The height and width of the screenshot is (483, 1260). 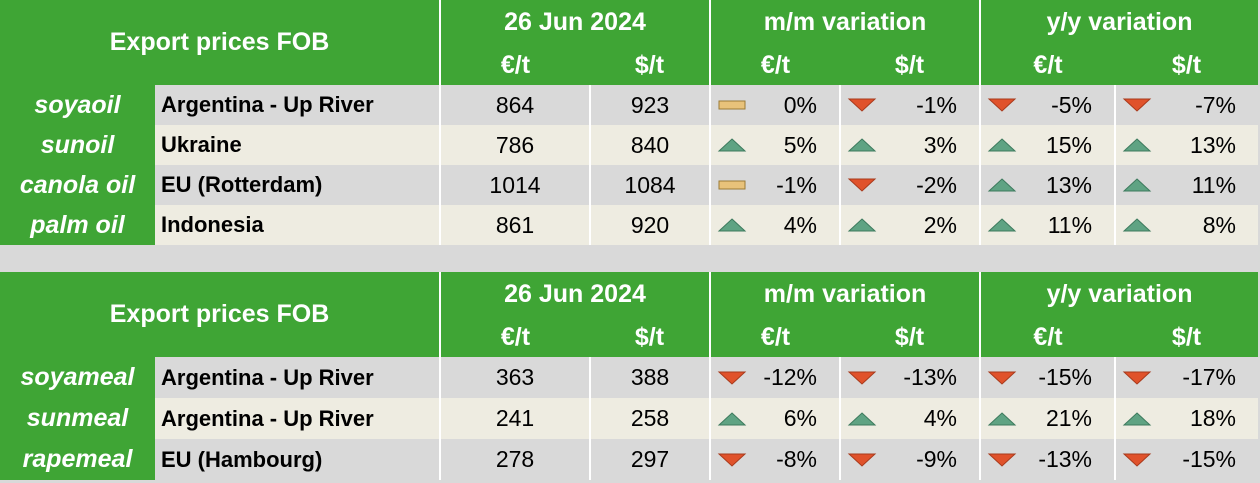 I want to click on change: 8%, so click(x=1186, y=225).